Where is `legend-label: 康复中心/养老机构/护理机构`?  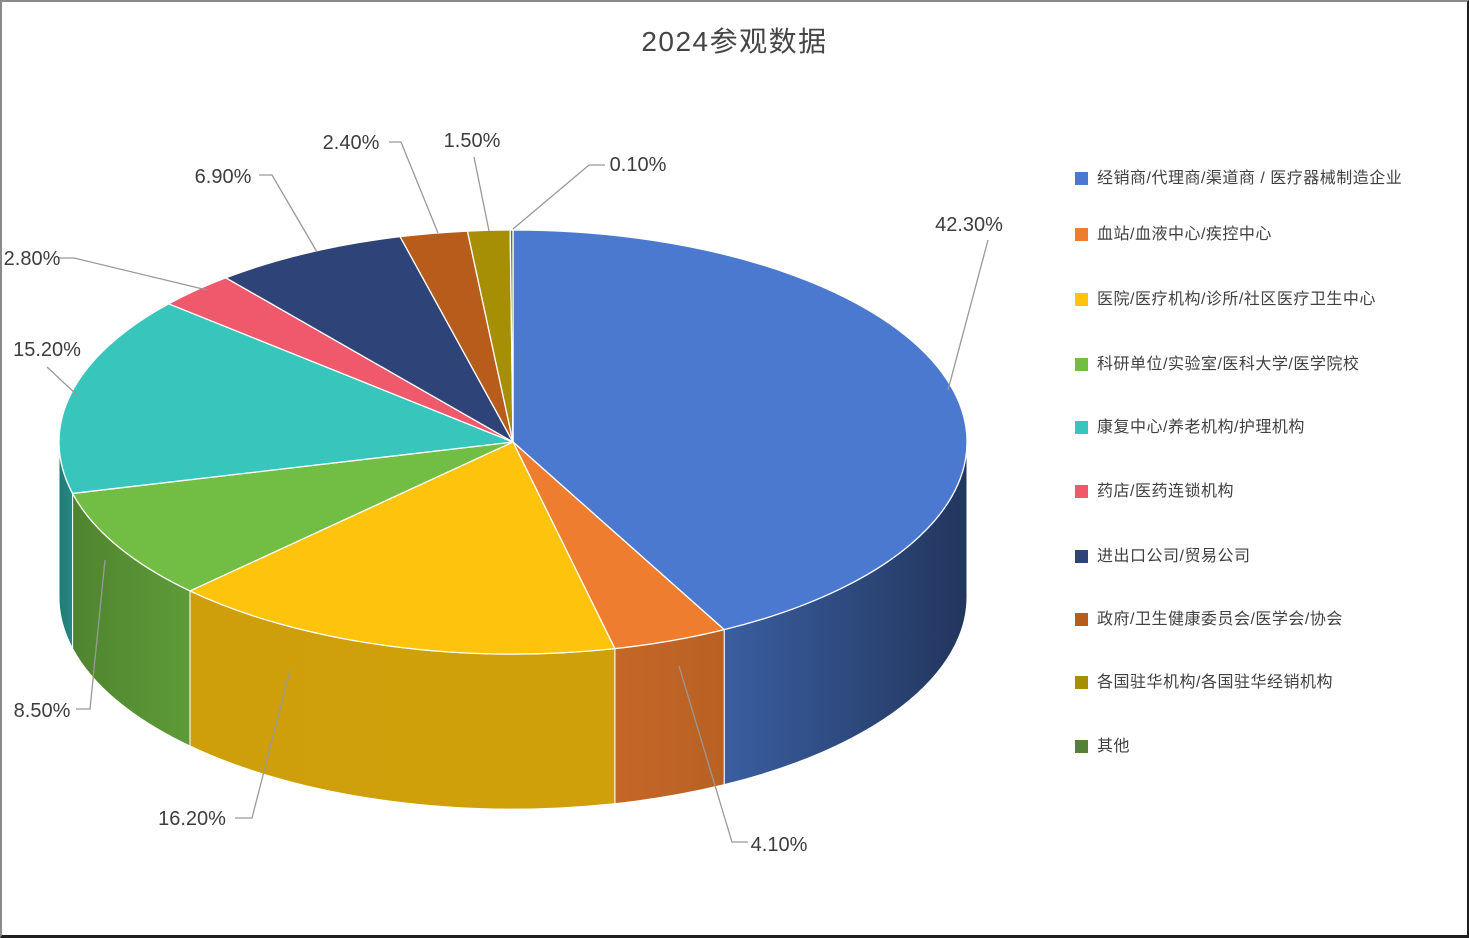
legend-label: 康复中心/养老机构/护理机构 is located at coordinates (1201, 427).